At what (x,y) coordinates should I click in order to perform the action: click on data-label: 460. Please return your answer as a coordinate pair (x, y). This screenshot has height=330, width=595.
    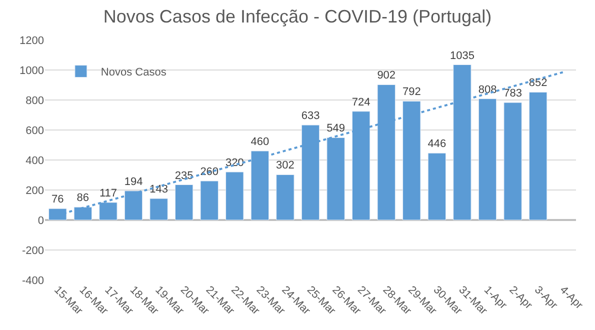
    Looking at the image, I should click on (260, 142).